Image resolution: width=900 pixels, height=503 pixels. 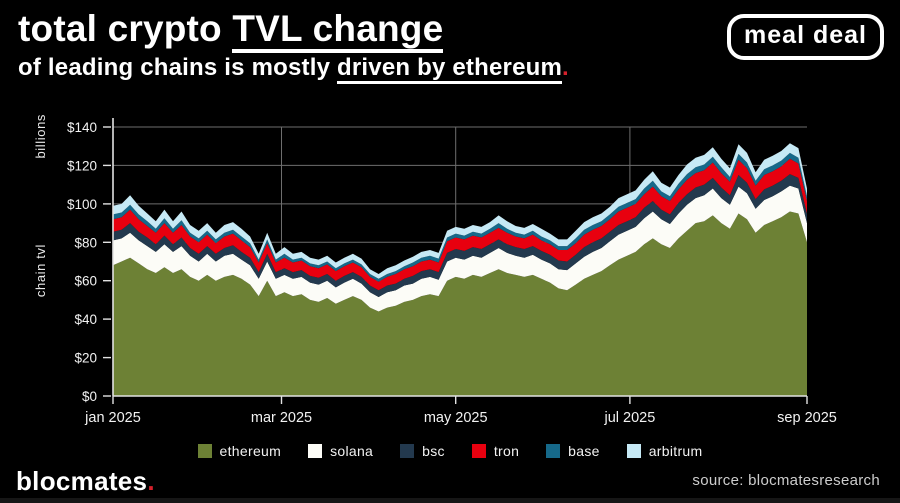 What do you see at coordinates (125, 28) in the screenshot?
I see `title-line1-plain: total crypto` at bounding box center [125, 28].